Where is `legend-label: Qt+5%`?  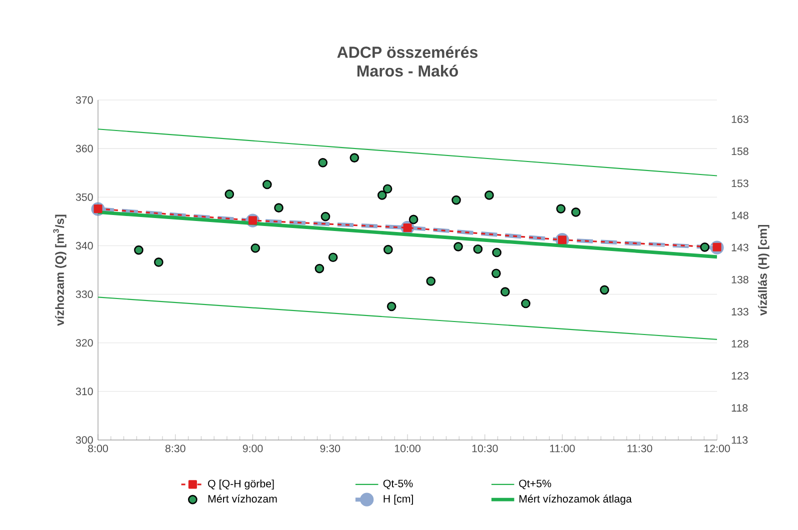
legend-label: Qt+5% is located at coordinates (535, 485).